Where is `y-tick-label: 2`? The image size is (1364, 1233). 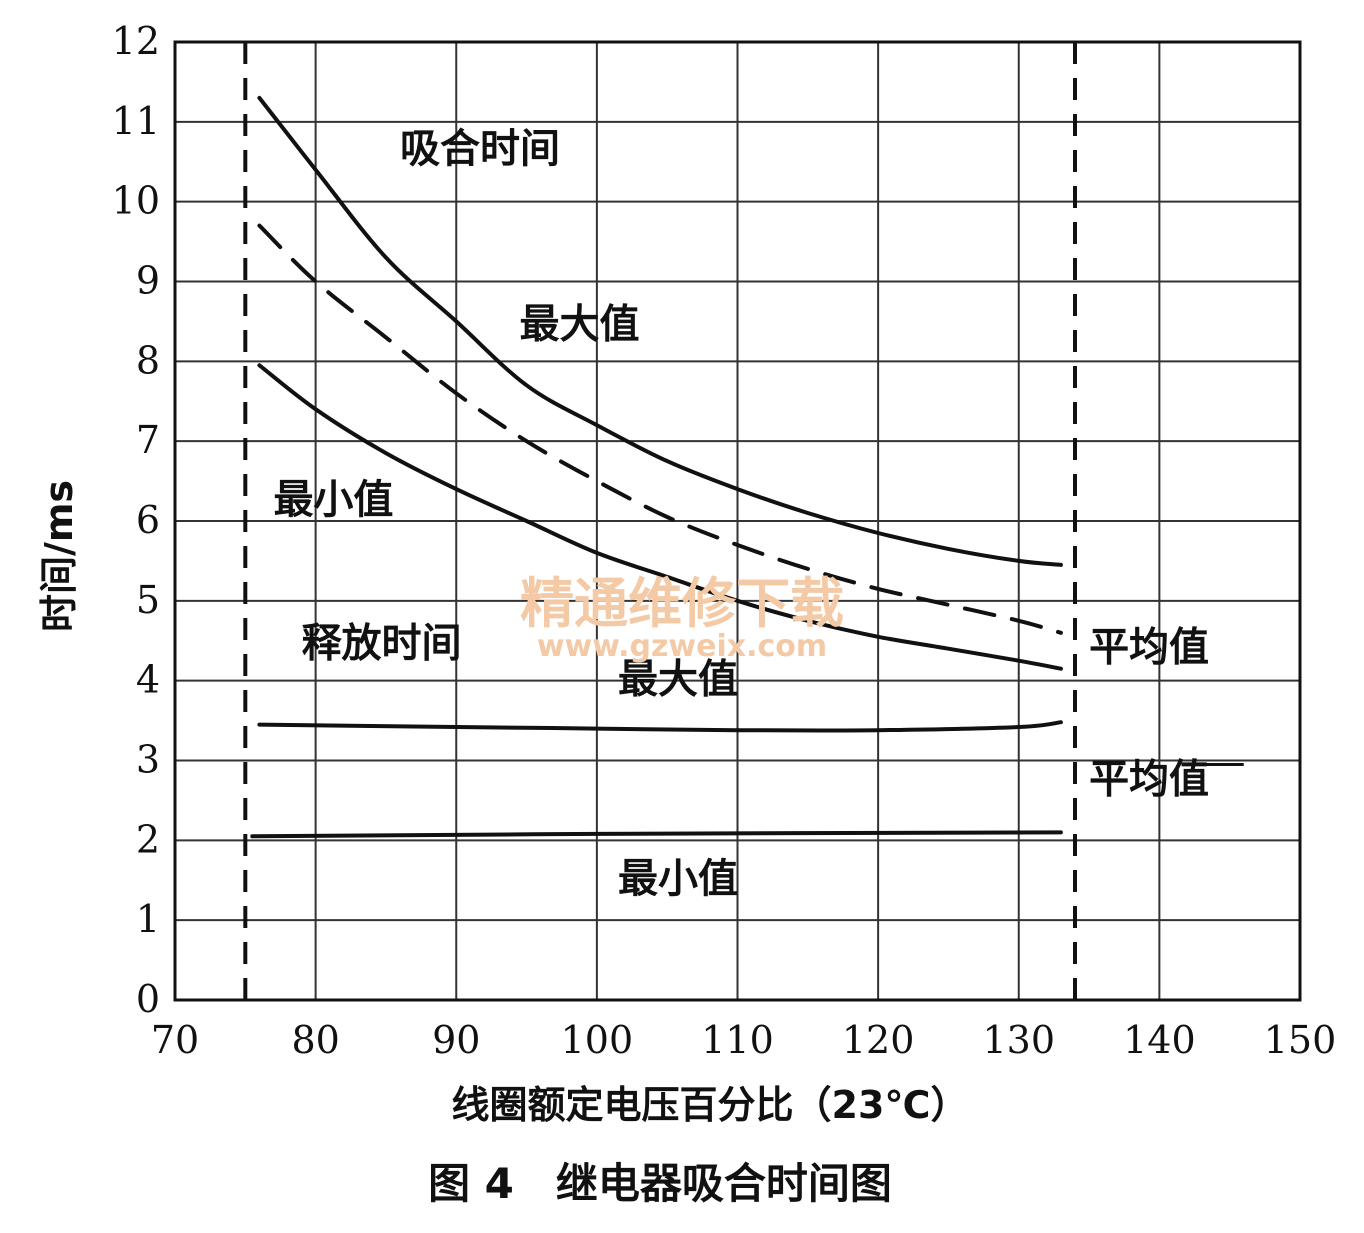 y-tick-label: 2 is located at coordinates (148, 839).